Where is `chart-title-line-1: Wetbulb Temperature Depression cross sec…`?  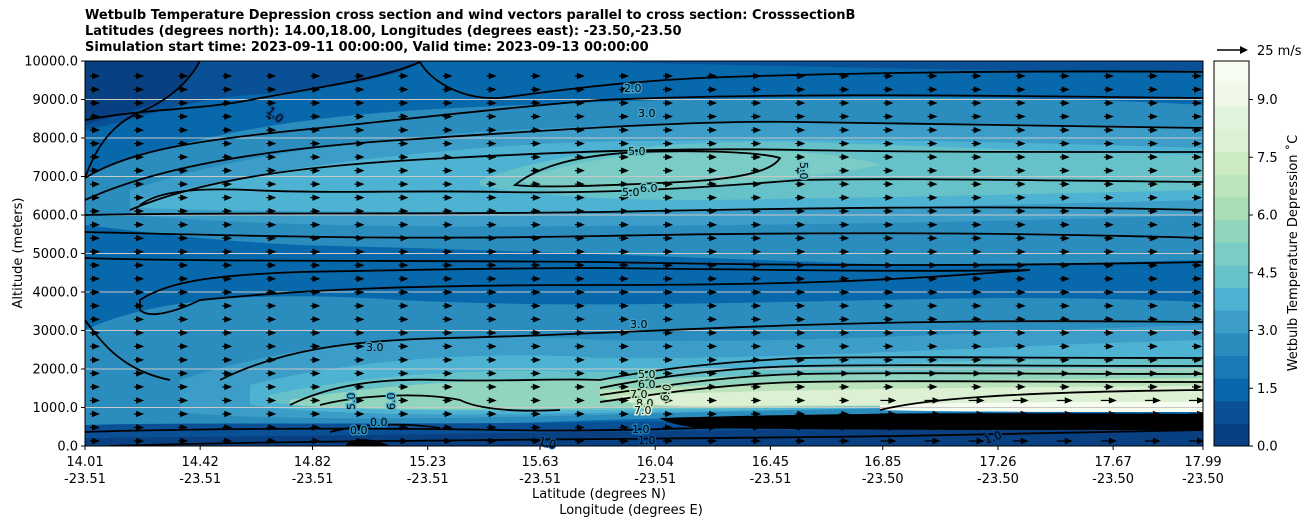 chart-title-line-1: Wetbulb Temperature Depression cross sec… is located at coordinates (470, 15).